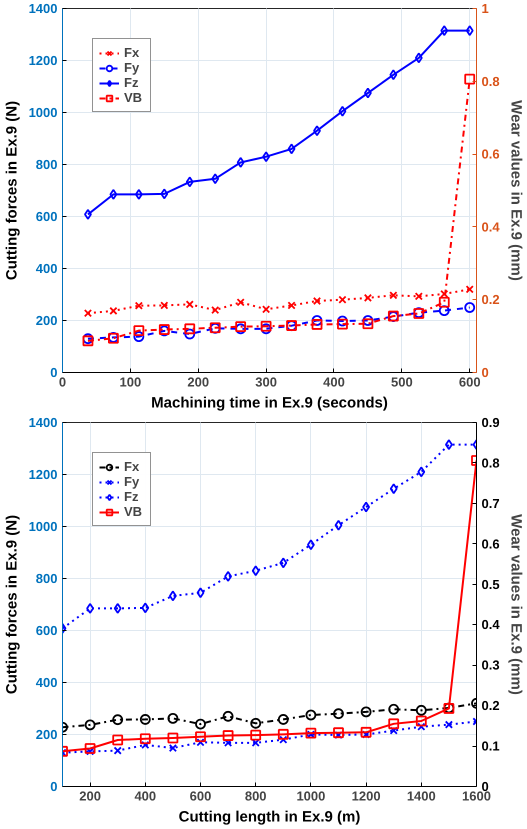  What do you see at coordinates (491, 503) in the screenshot?
I see `y2-tick-label: 0.7` at bounding box center [491, 503].